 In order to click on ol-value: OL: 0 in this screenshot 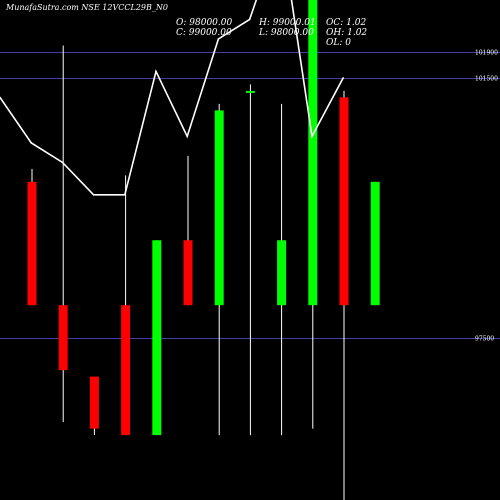, I will do `click(338, 43)`.